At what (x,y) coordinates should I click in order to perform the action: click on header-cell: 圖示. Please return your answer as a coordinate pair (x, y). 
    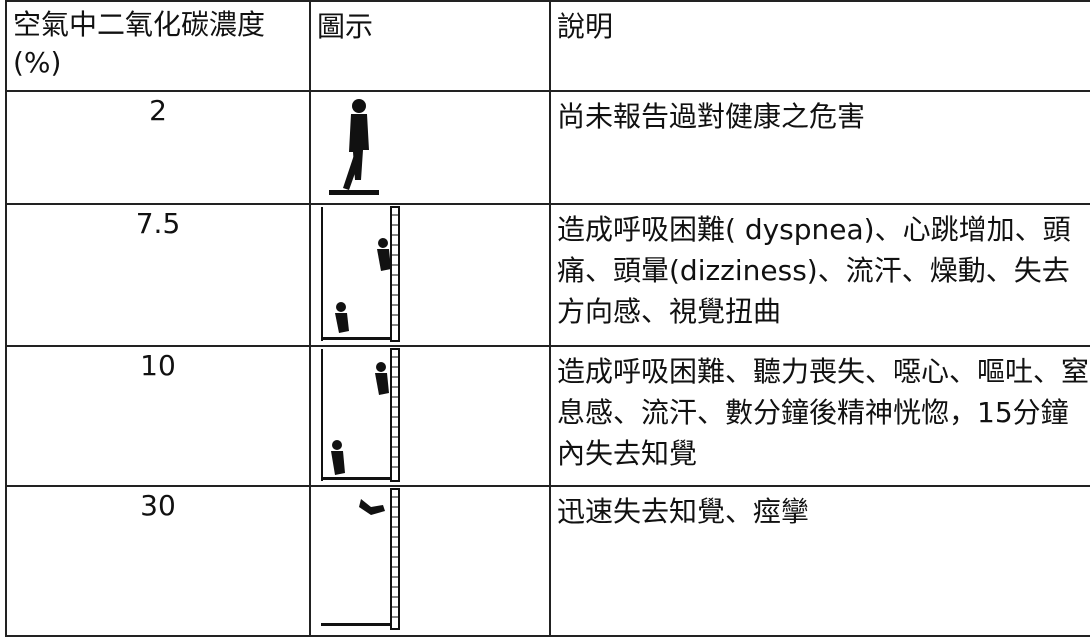
    Looking at the image, I should click on (430, 46).